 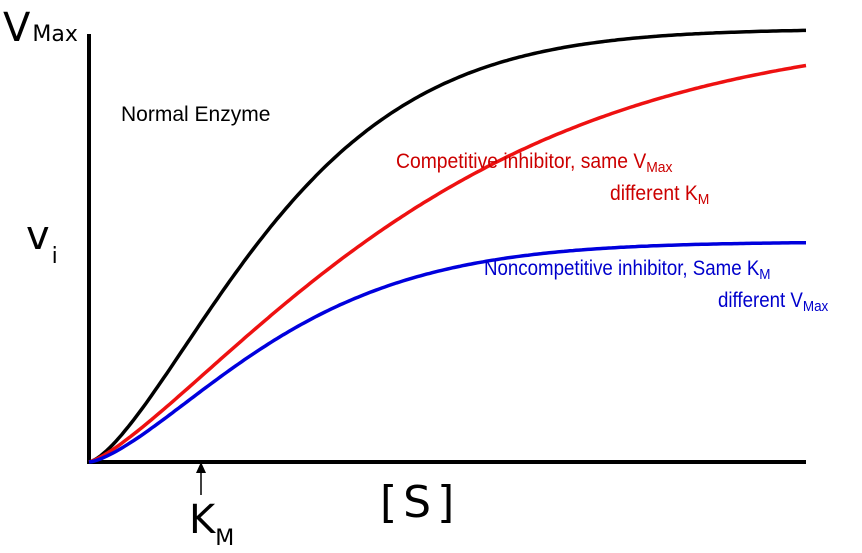 I want to click on noncompetitive-line2-text: different, so click(x=754, y=300).